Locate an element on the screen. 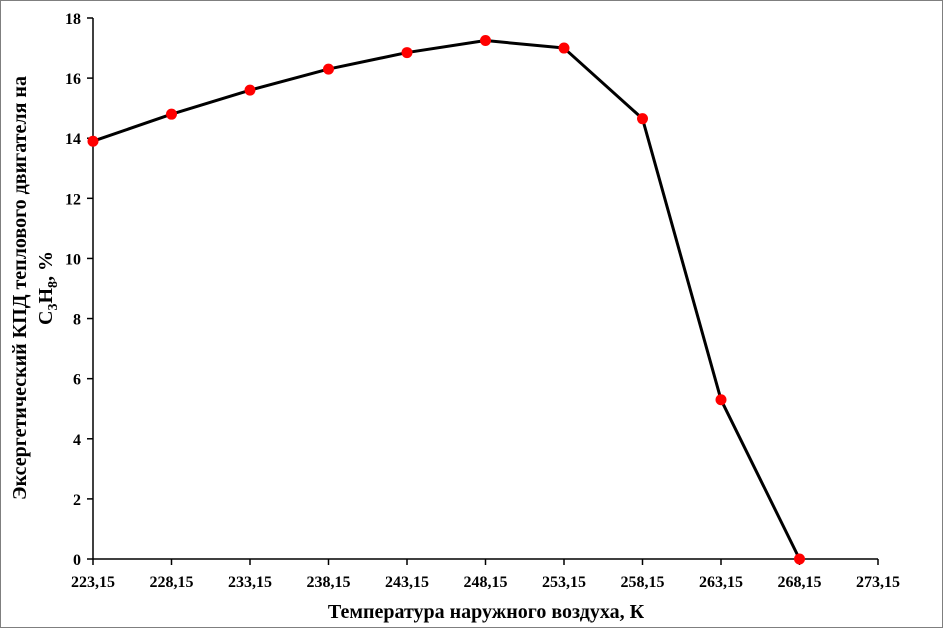  x-tick-label: 263,15 is located at coordinates (721, 582).